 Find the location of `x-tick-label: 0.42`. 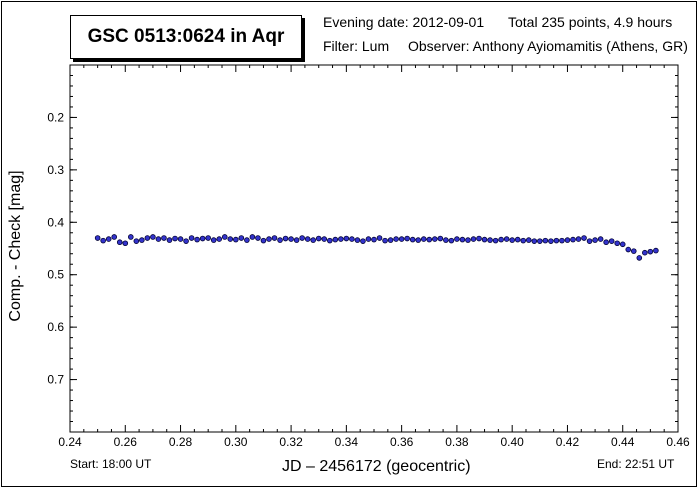

x-tick-label: 0.42 is located at coordinates (568, 442).